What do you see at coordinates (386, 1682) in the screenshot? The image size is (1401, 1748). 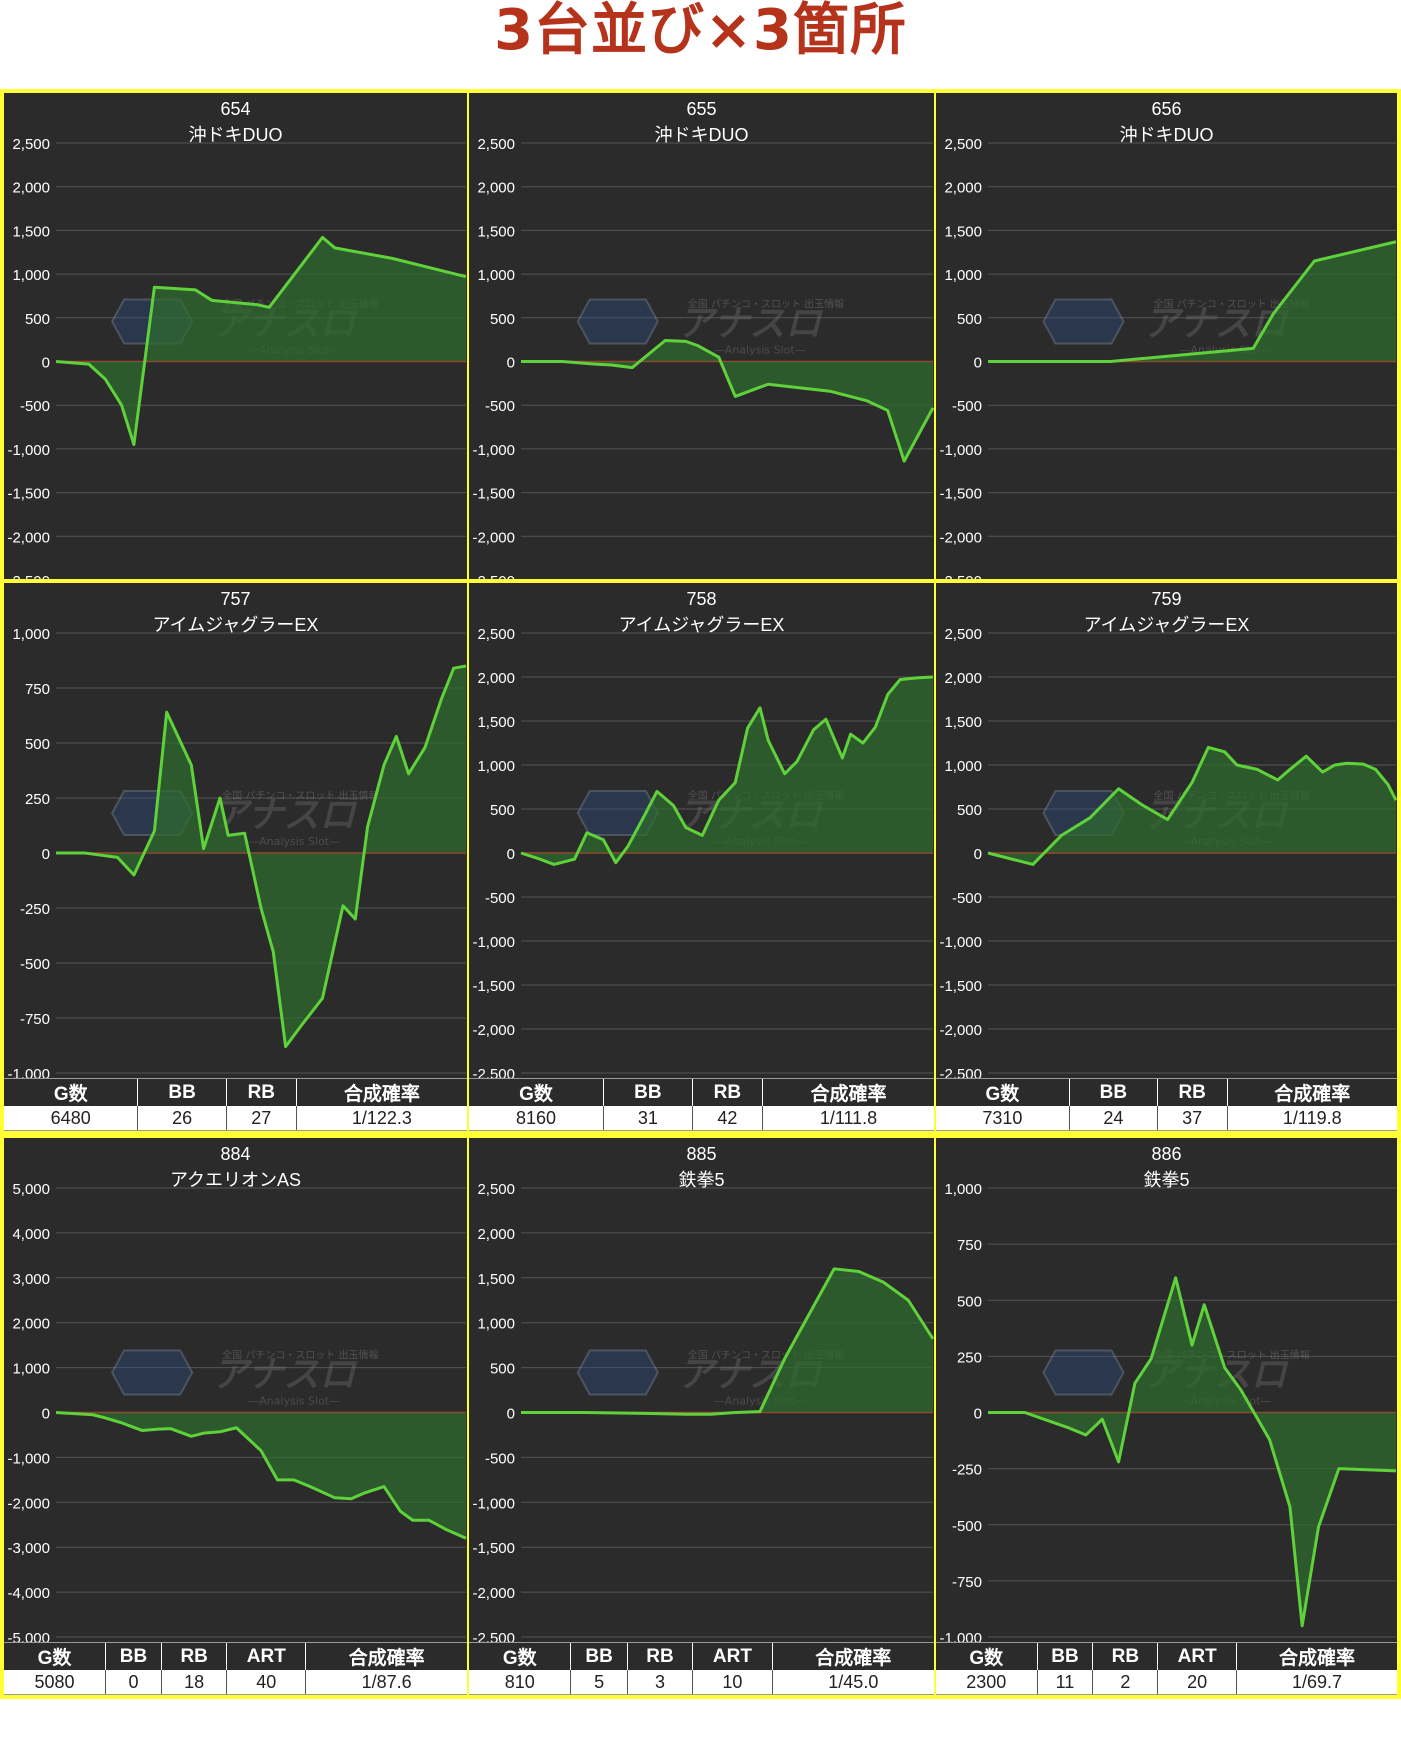 I see `stats-value: 1/87.6` at bounding box center [386, 1682].